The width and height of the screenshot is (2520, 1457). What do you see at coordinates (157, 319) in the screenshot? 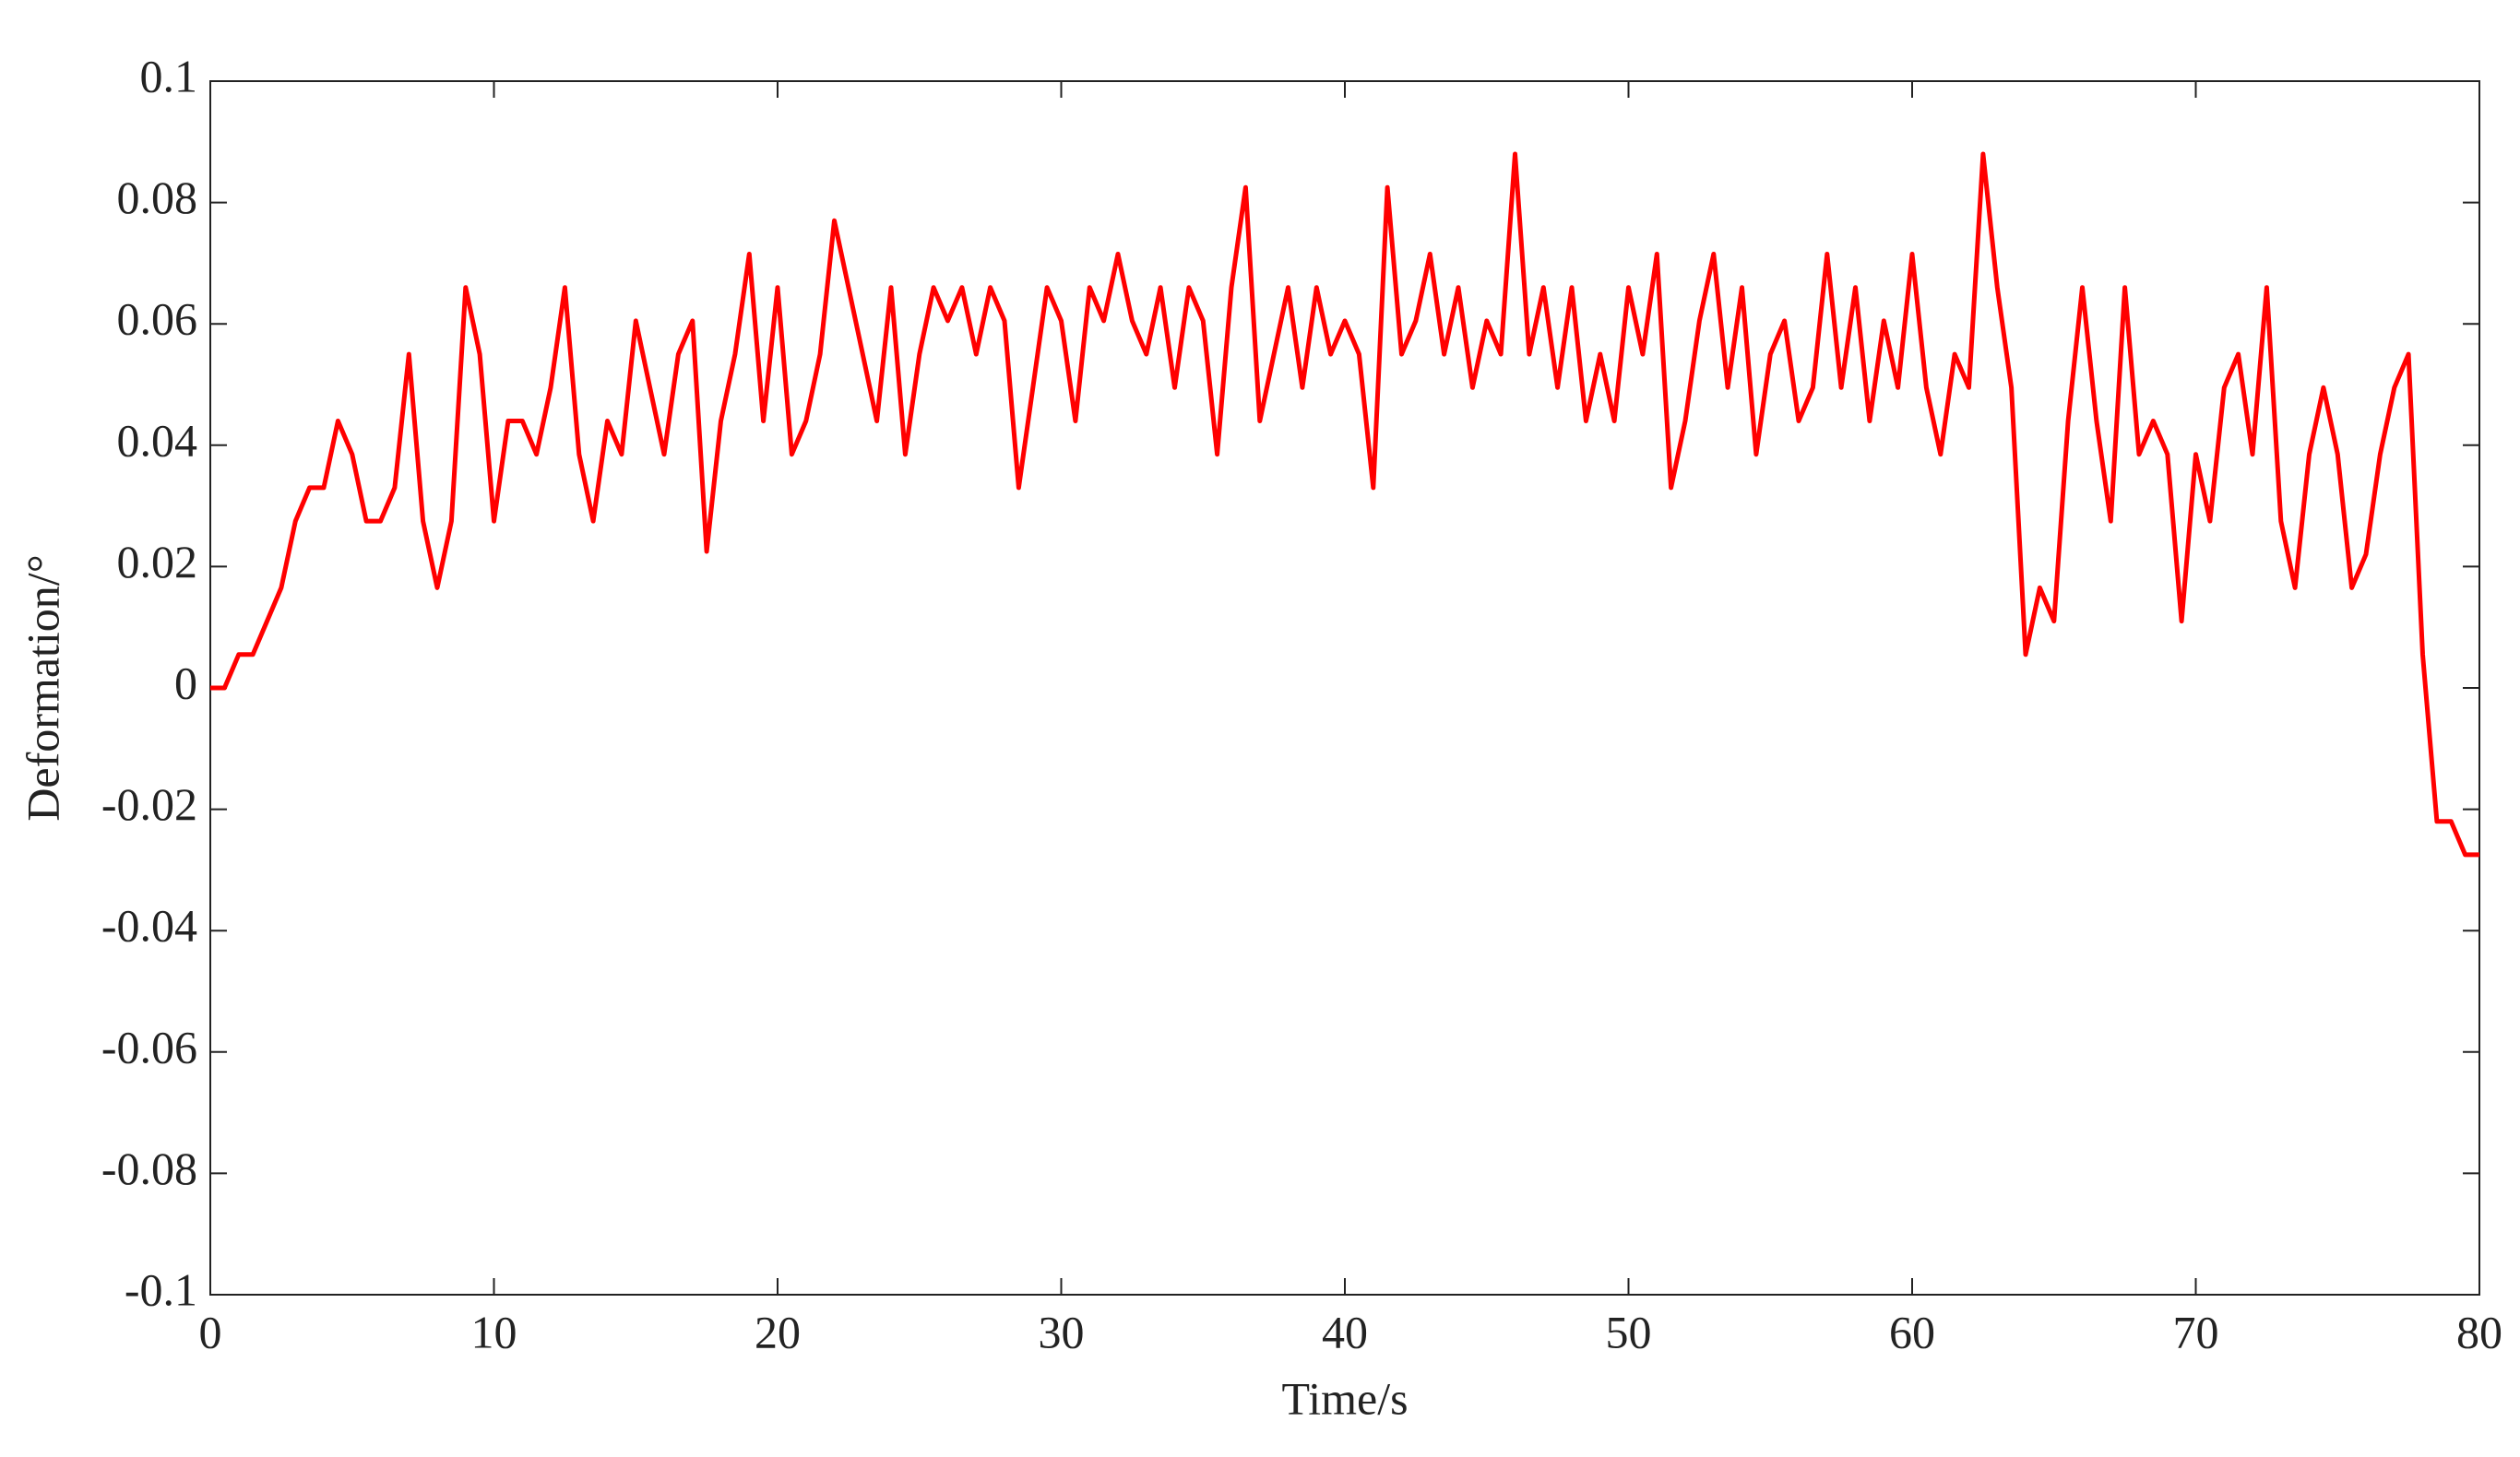
I see `y-tick-label: 0.06` at bounding box center [157, 319].